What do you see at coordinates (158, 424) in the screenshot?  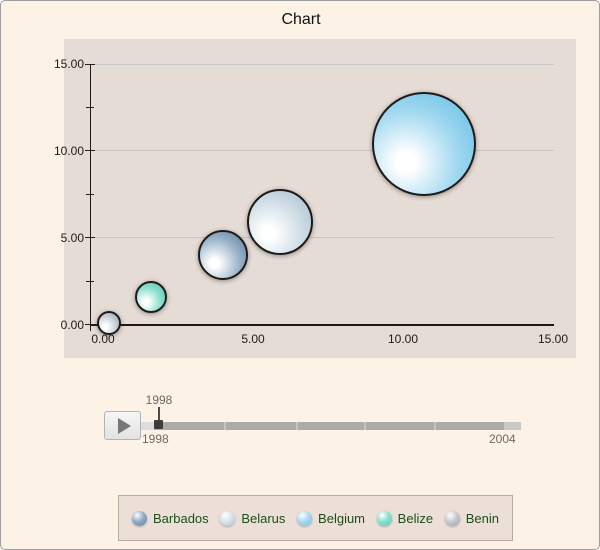 I see `slider-thumb` at bounding box center [158, 424].